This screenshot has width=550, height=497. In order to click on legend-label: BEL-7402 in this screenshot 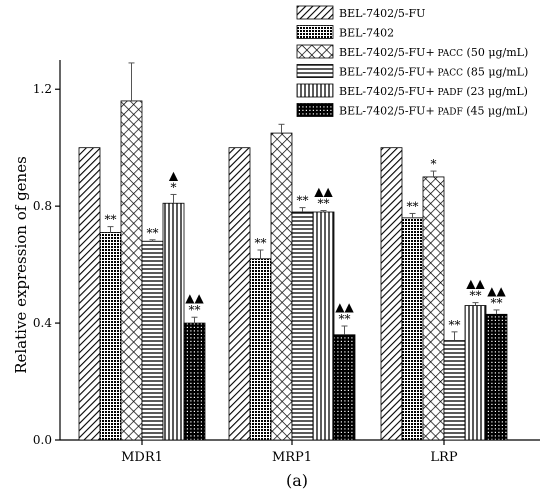, I will do `click(366, 33)`.